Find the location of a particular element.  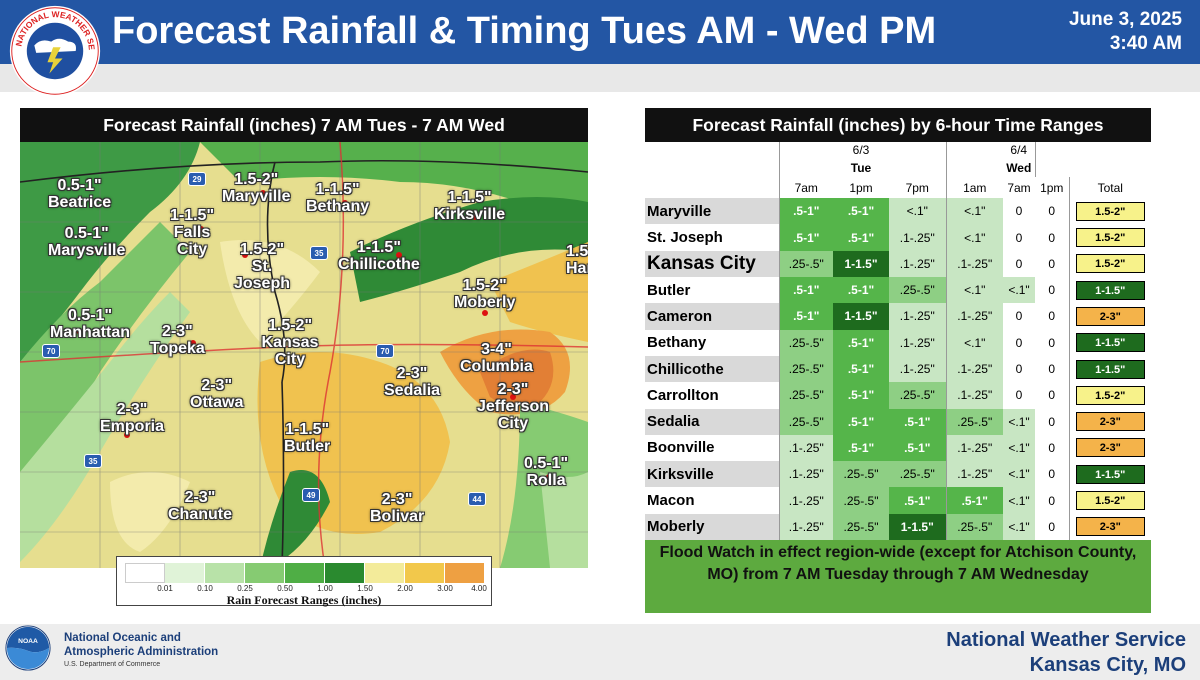

highway-shield-icon: 29 is located at coordinates (197, 179).